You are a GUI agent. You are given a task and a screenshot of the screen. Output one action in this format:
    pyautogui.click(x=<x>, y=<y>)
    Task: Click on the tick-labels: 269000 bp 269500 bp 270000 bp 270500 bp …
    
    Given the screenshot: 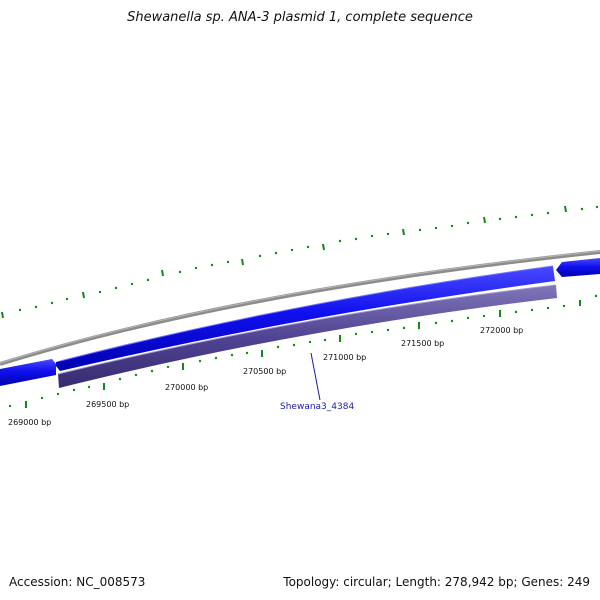 What is the action you would take?
    pyautogui.click(x=265, y=376)
    